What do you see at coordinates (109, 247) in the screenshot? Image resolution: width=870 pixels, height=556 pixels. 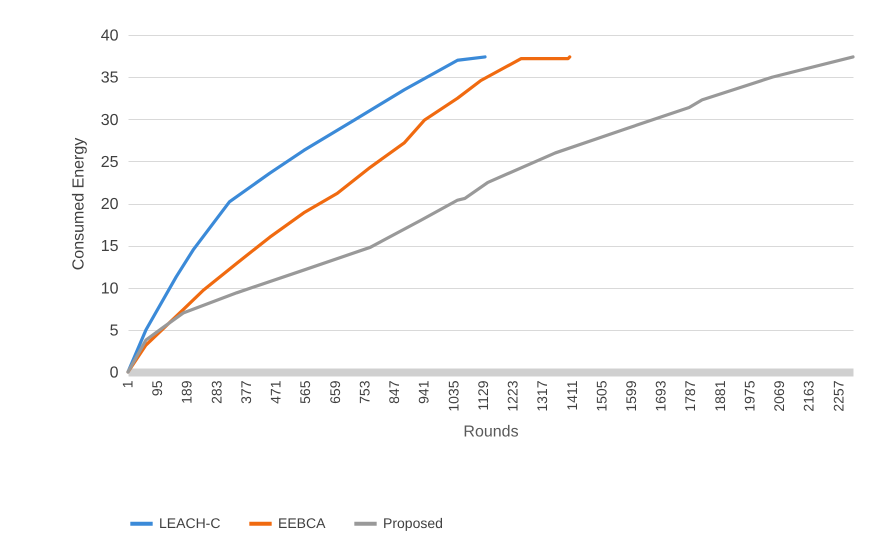 I see `y-tick-label: 15` at bounding box center [109, 247].